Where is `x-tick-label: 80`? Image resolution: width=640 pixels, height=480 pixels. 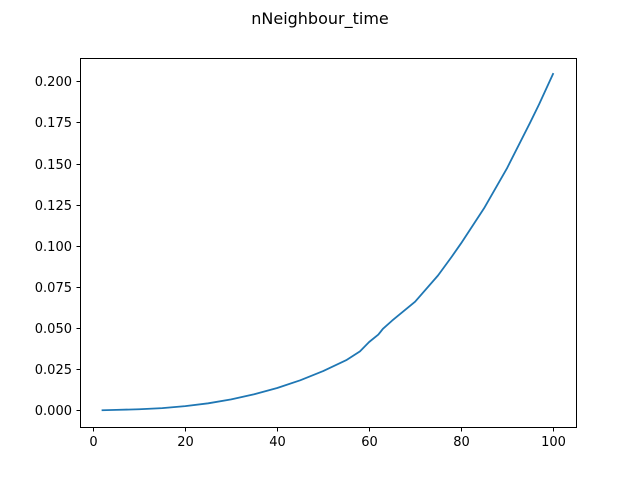 x-tick-label: 80 is located at coordinates (461, 442).